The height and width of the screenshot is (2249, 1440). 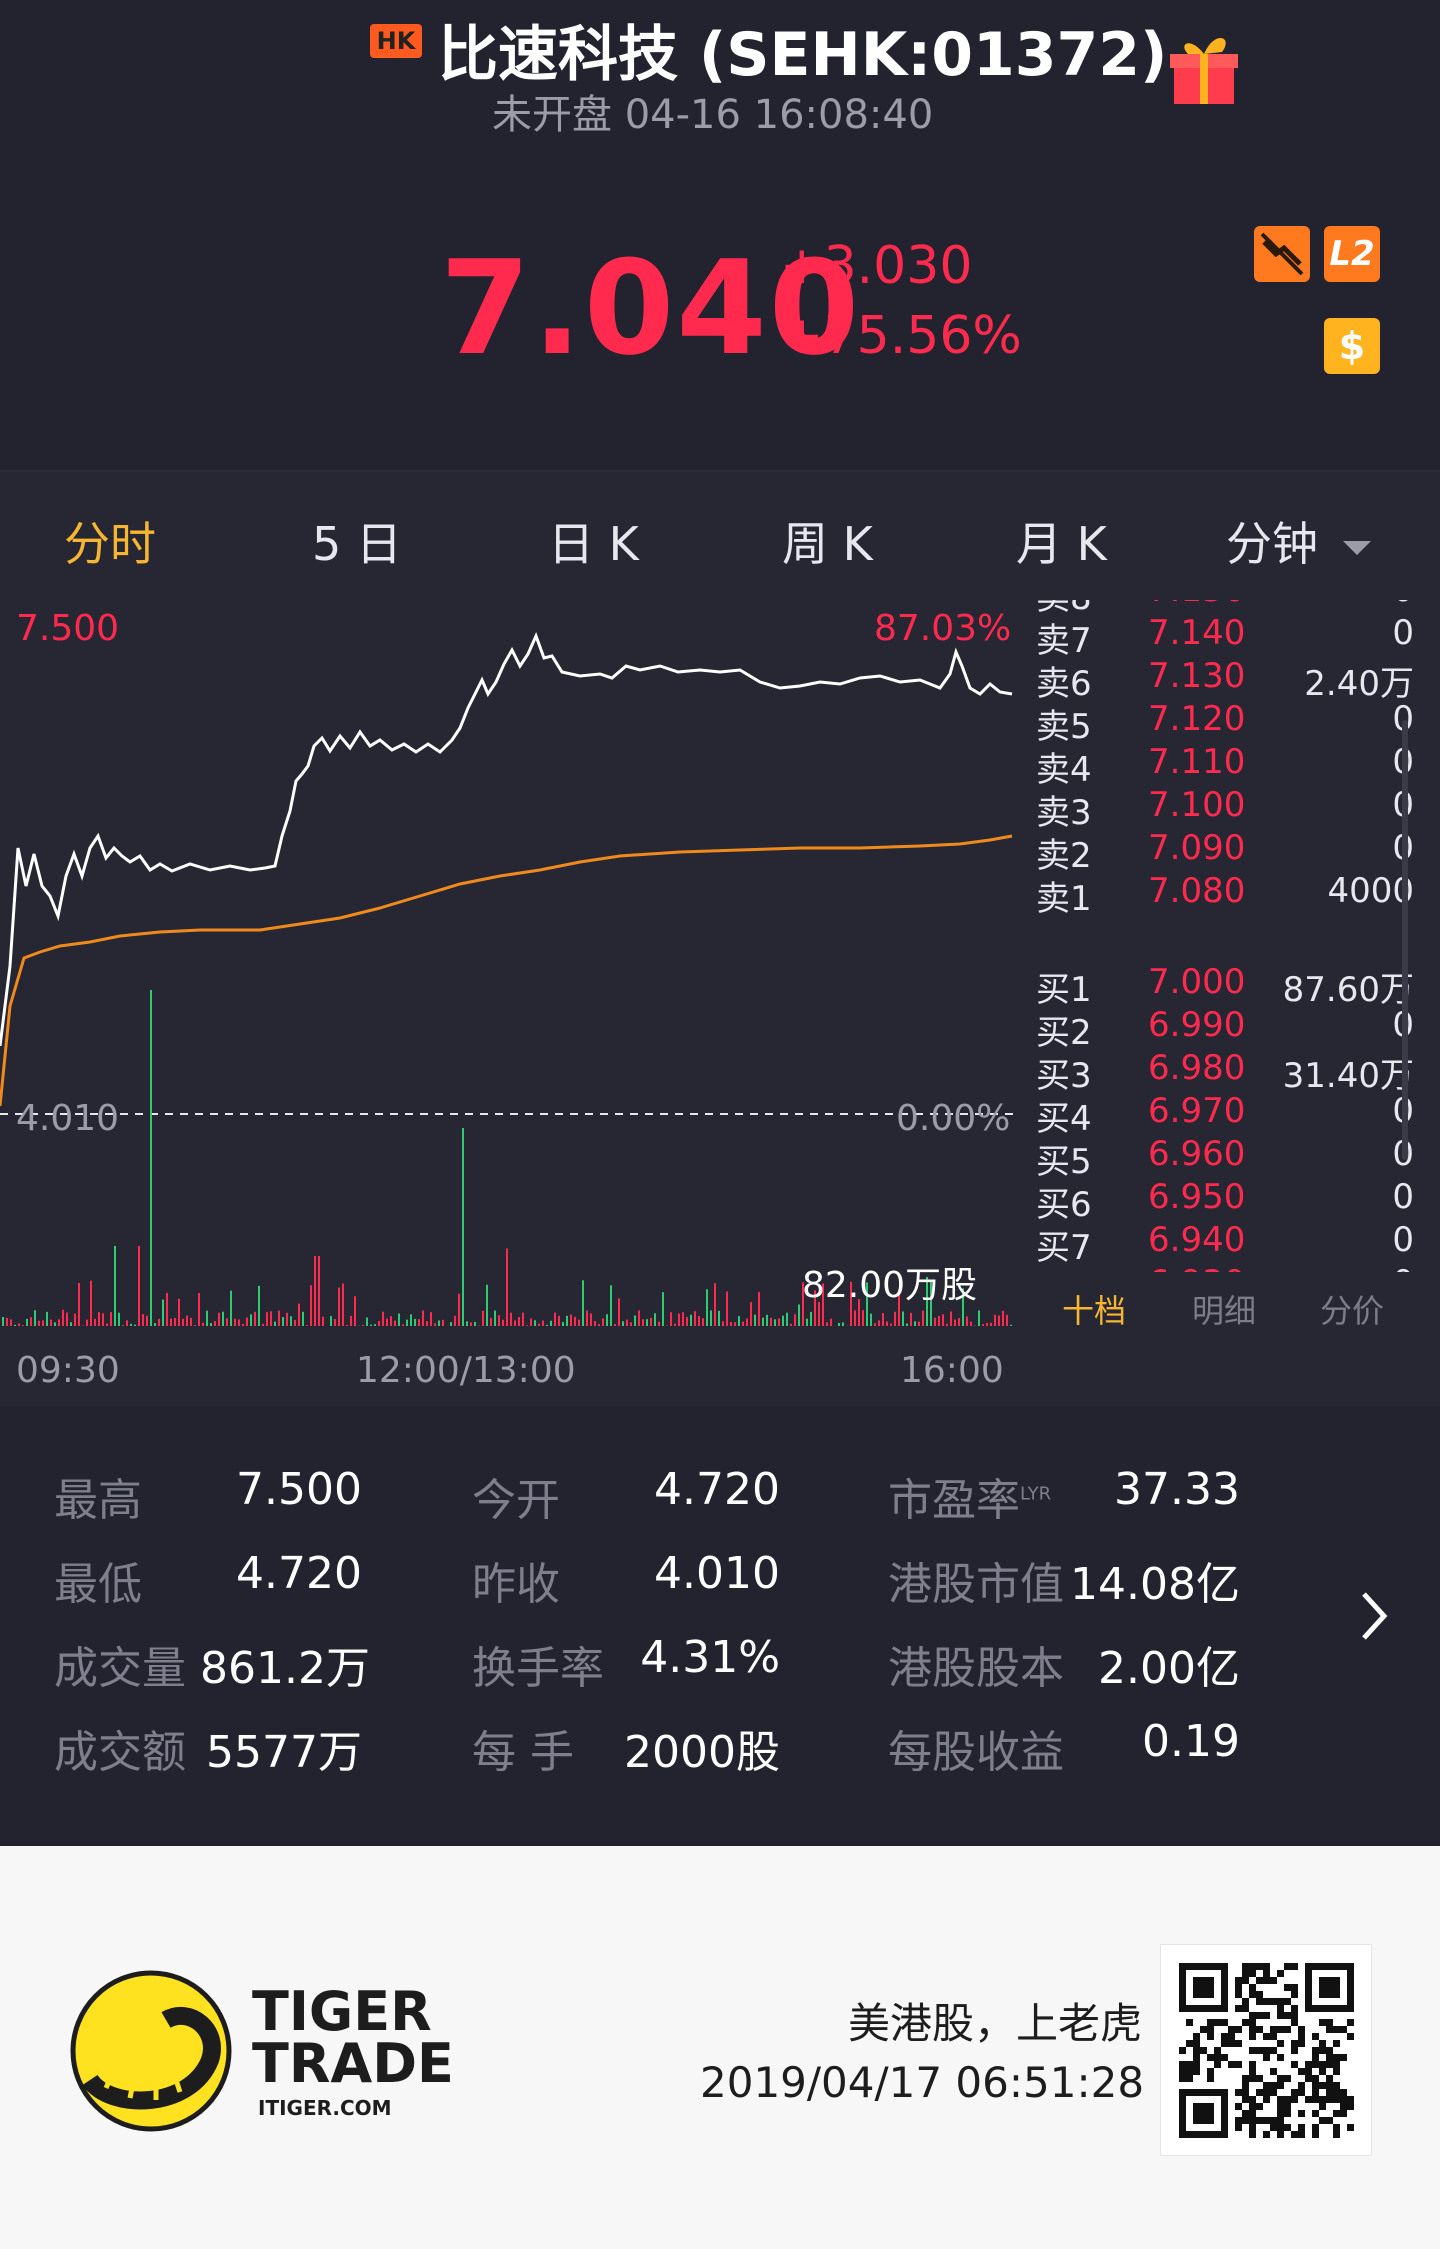 What do you see at coordinates (1298, 541) in the screenshot?
I see `tab-minute: 分钟` at bounding box center [1298, 541].